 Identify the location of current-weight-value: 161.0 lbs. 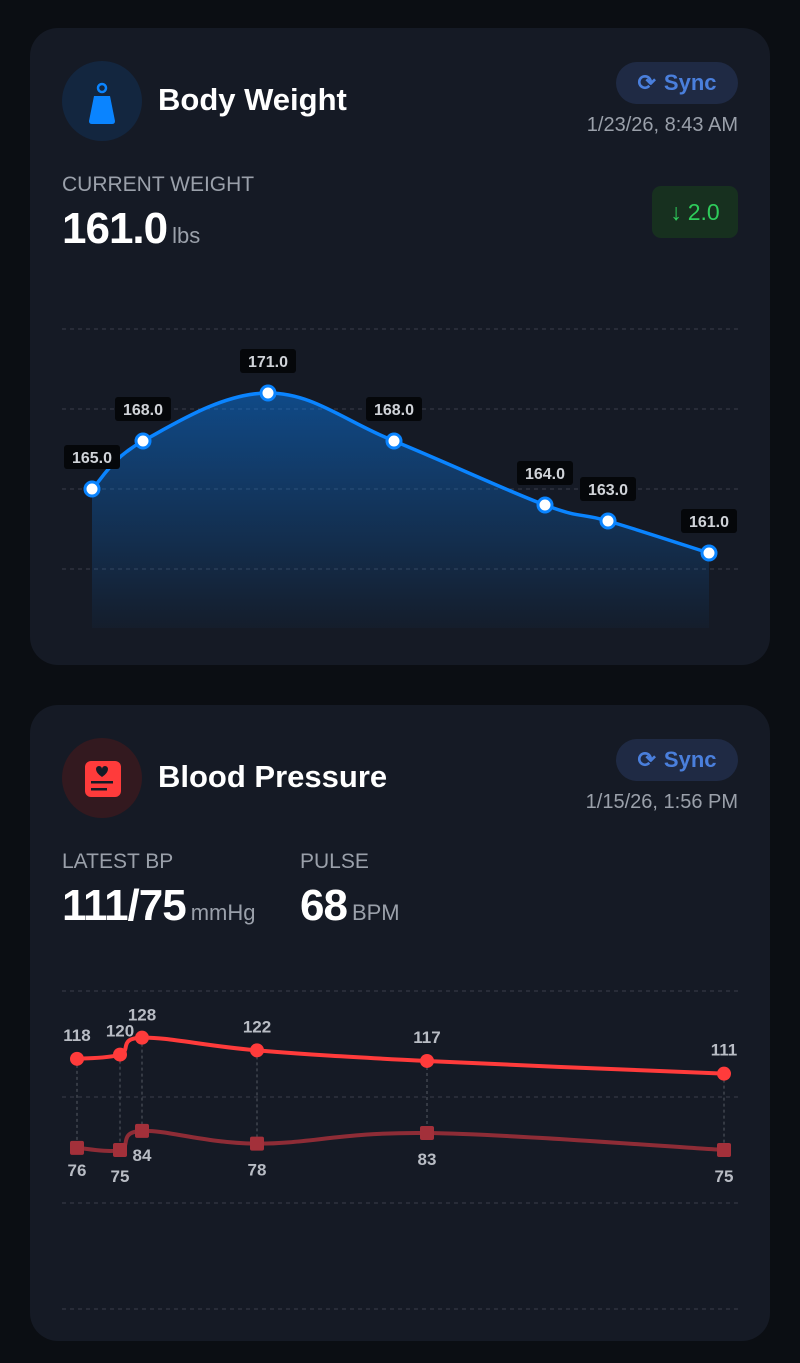
(131, 228).